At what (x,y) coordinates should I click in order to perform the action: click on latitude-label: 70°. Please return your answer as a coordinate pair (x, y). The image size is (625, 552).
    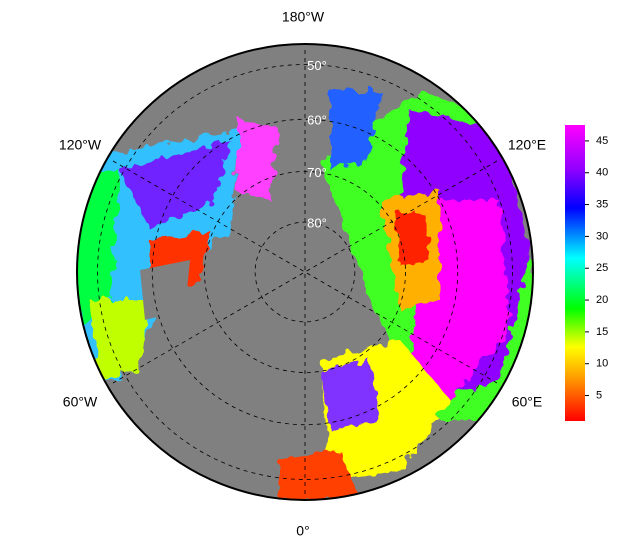
    Looking at the image, I should click on (317, 172).